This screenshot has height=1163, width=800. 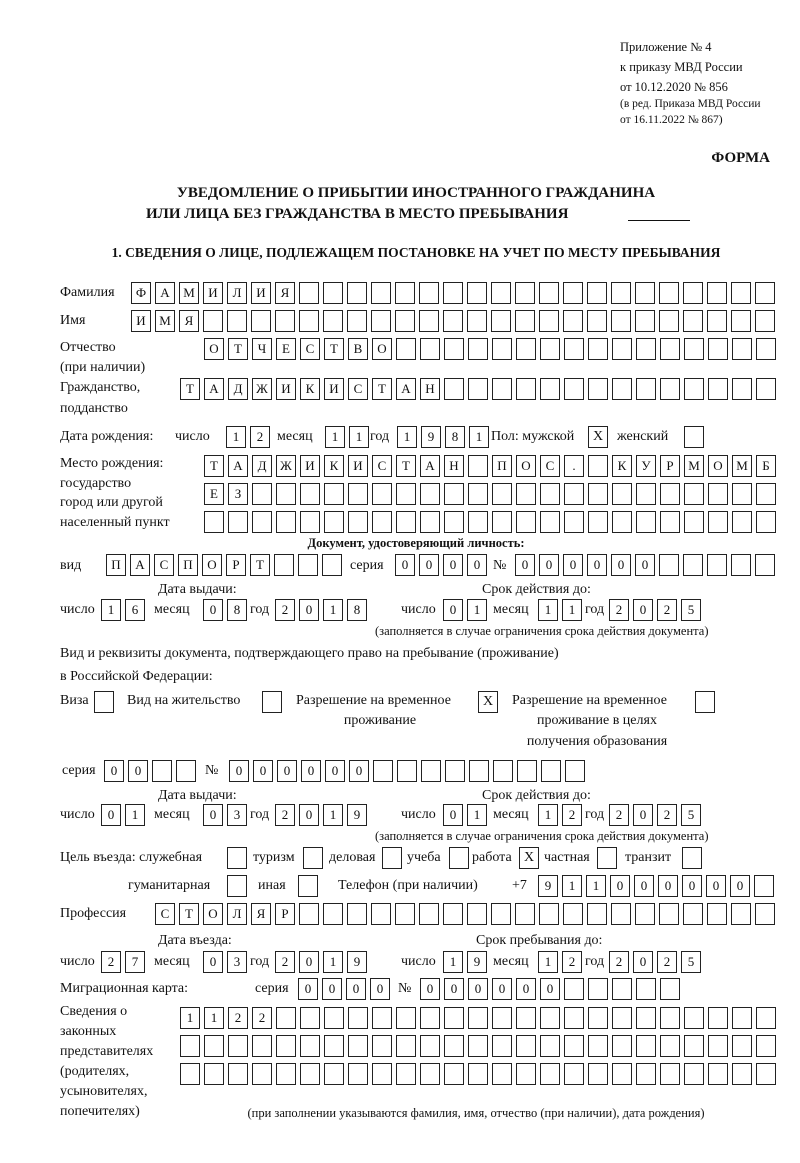 I want to click on purpose-work-checkbox: X, so click(x=529, y=858).